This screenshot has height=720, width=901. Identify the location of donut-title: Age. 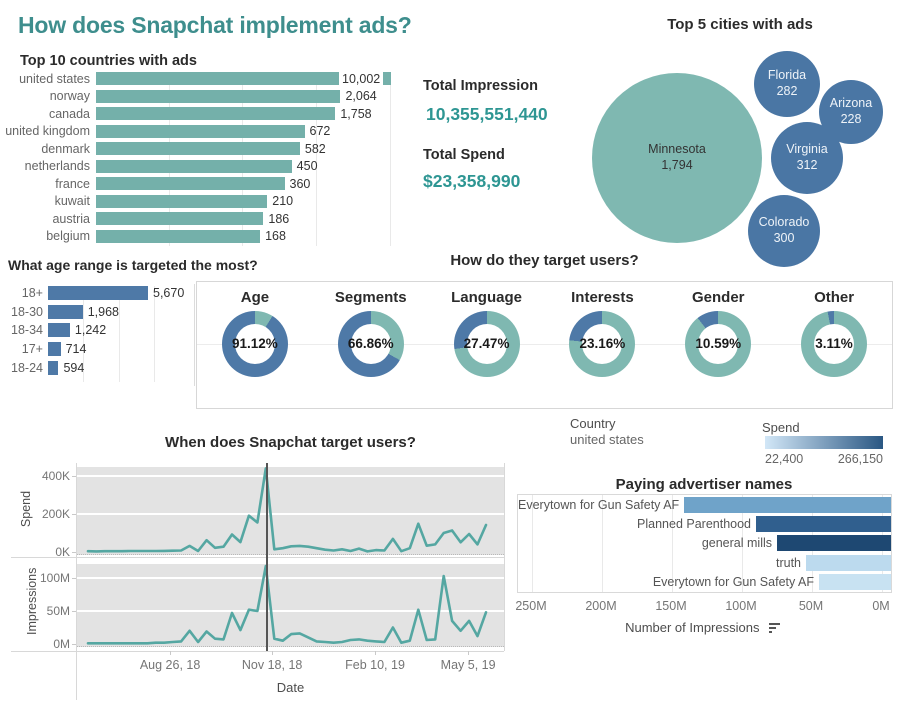
(255, 297).